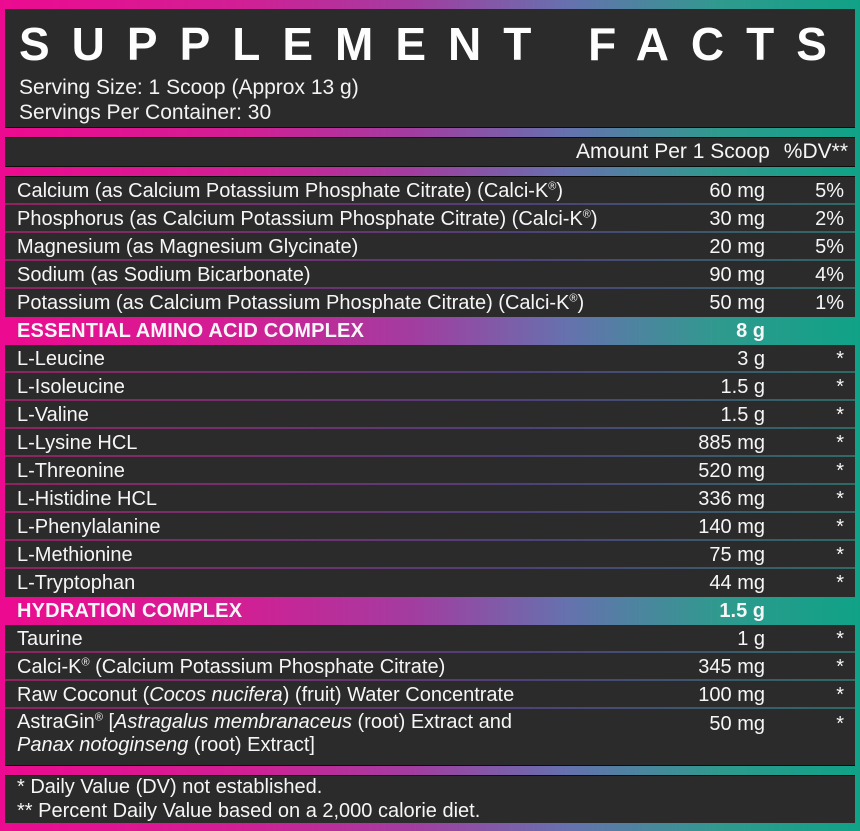 Image resolution: width=860 pixels, height=831 pixels. What do you see at coordinates (737, 190) in the screenshot?
I see `ingredient-amount: 60 mg` at bounding box center [737, 190].